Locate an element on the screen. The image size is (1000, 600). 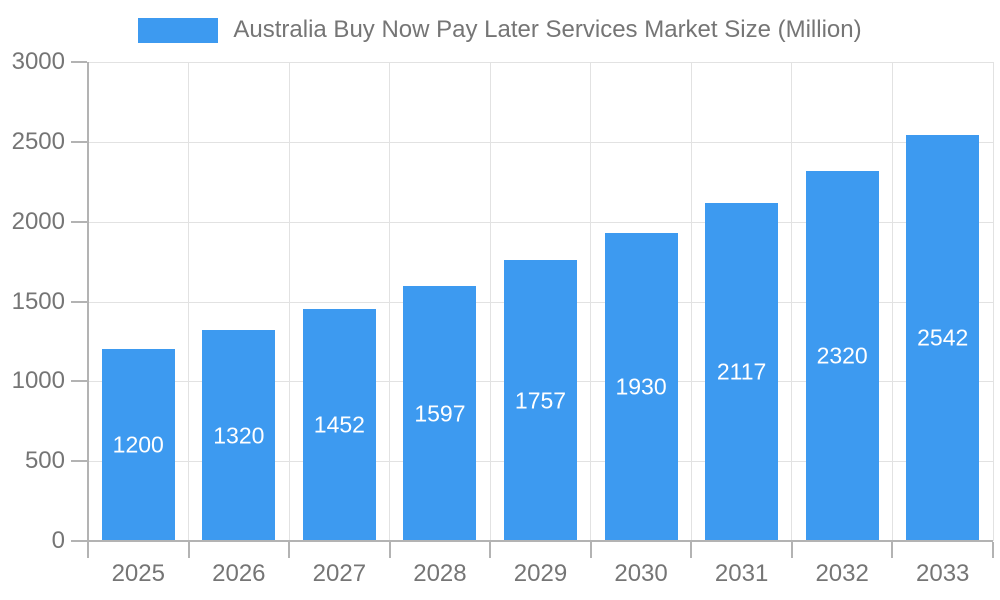
bar-2028: 1597 is located at coordinates (440, 413).